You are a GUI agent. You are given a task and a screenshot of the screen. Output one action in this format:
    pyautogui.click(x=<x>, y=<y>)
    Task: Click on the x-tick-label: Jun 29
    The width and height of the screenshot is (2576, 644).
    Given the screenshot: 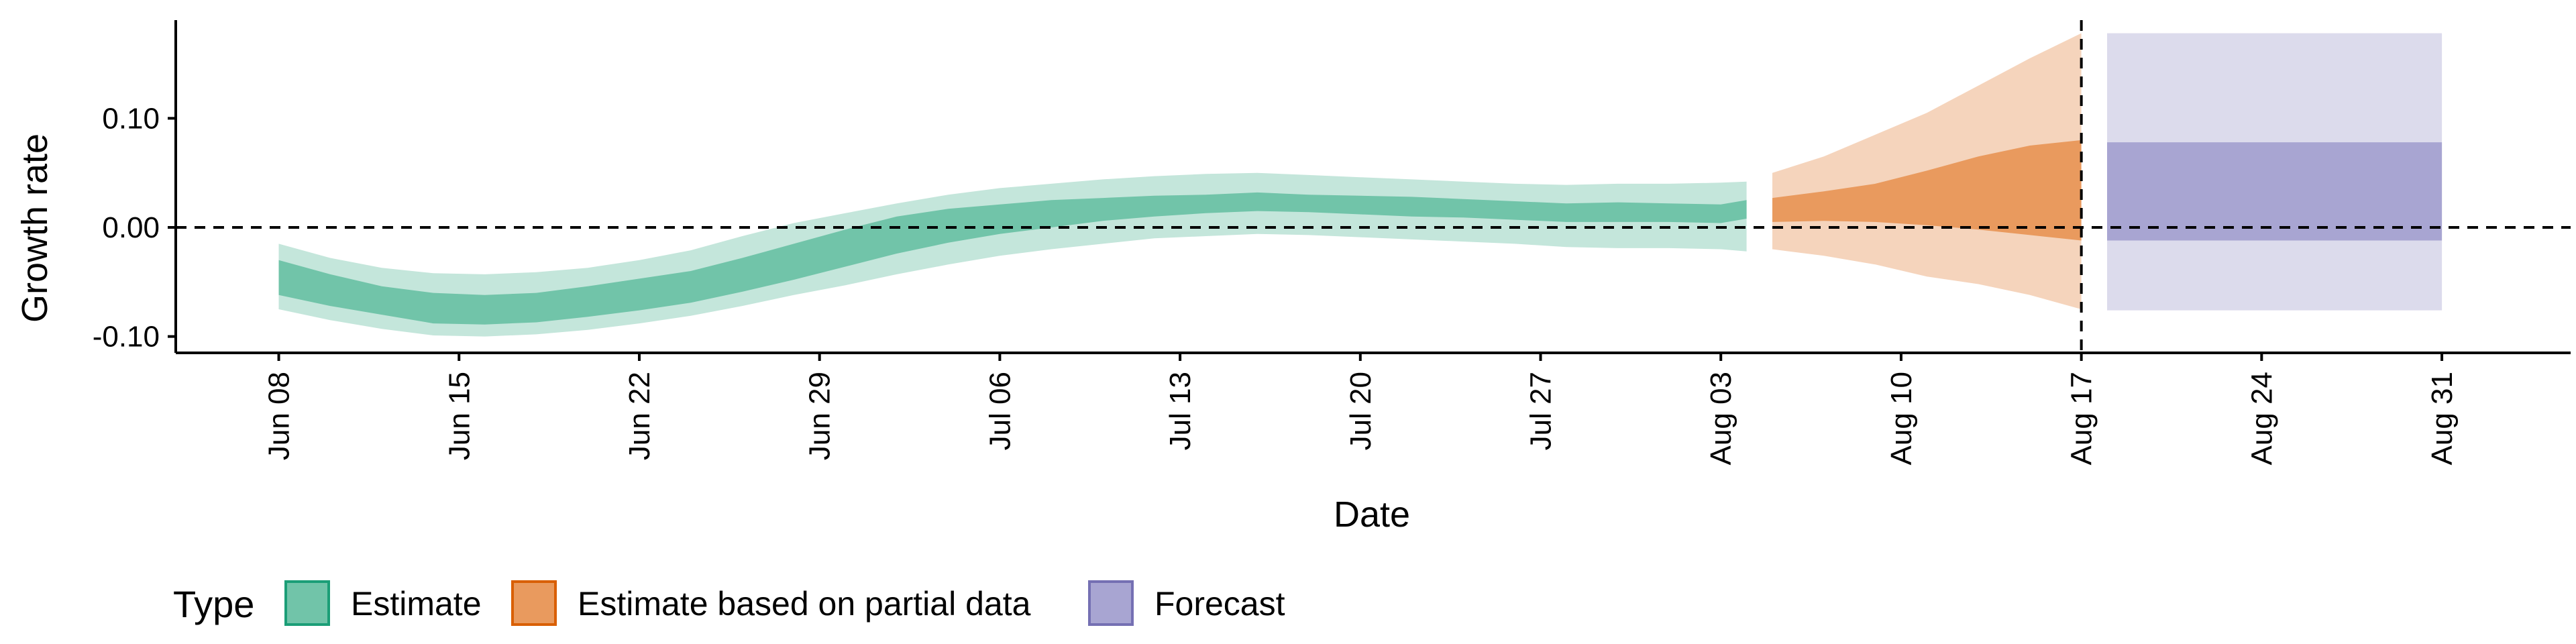 What is the action you would take?
    pyautogui.click(x=820, y=416)
    